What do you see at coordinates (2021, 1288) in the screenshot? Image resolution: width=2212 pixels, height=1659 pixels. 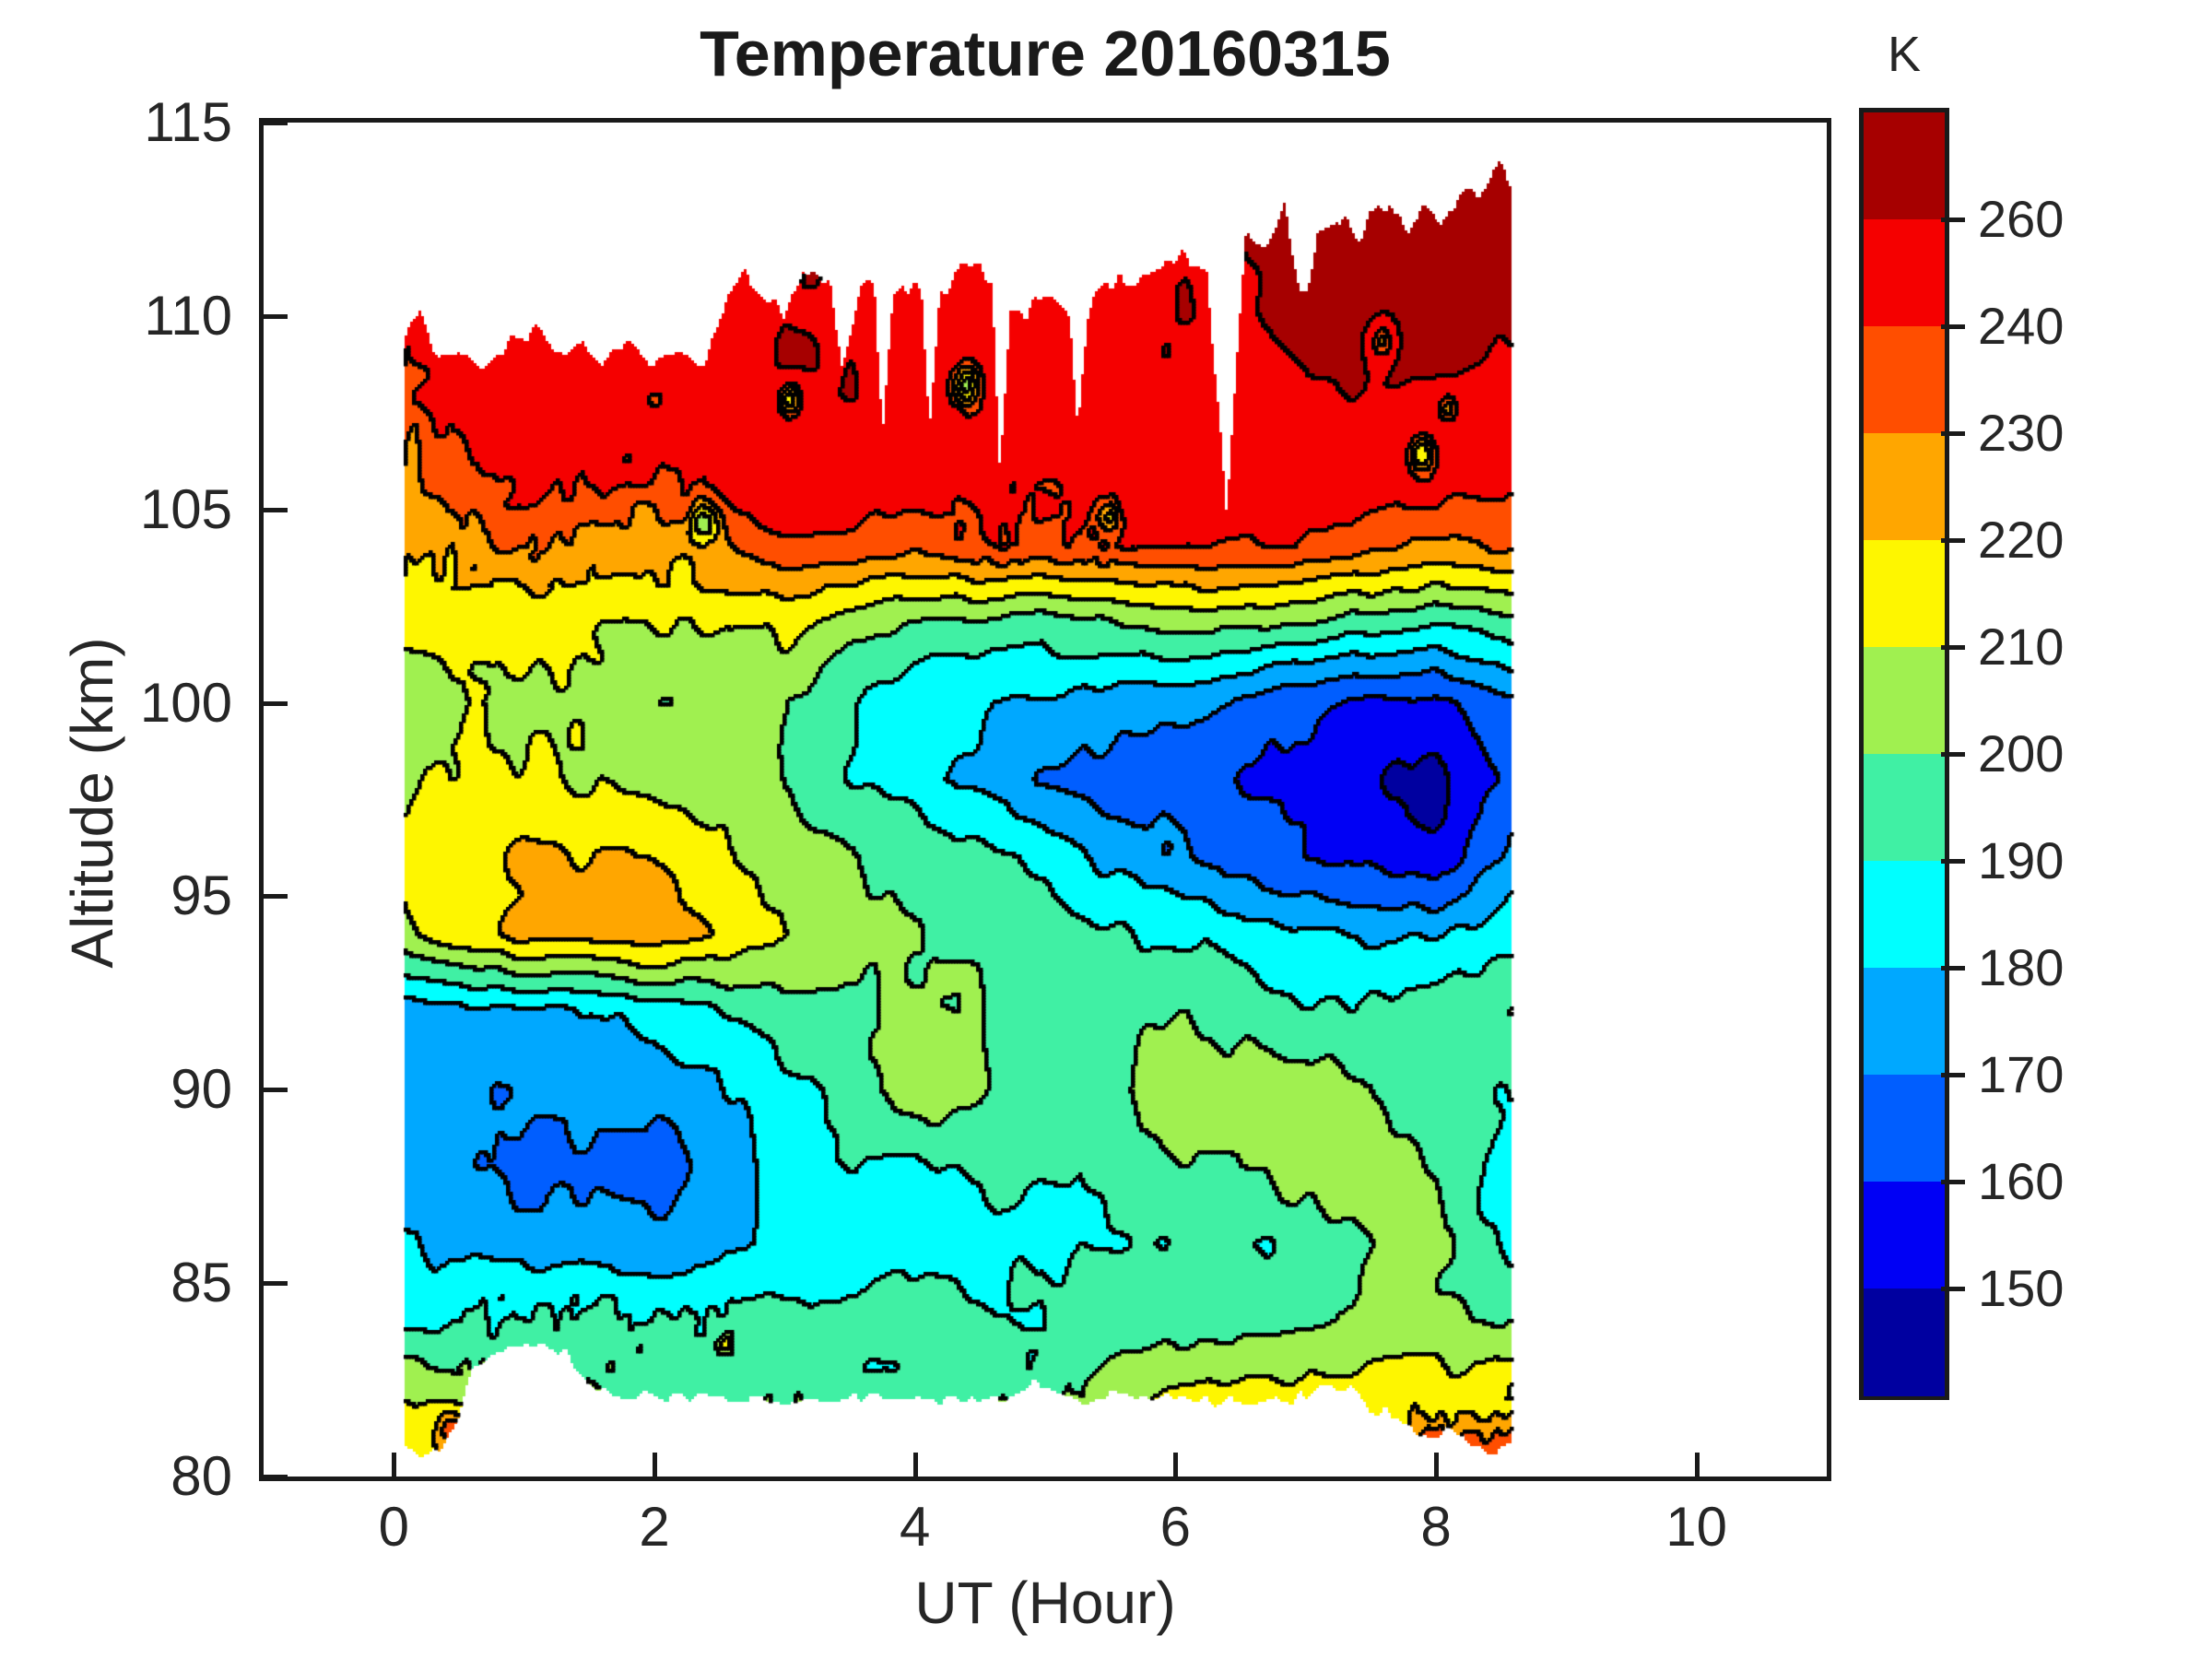 I see `colorbar-tick-label: 150` at bounding box center [2021, 1288].